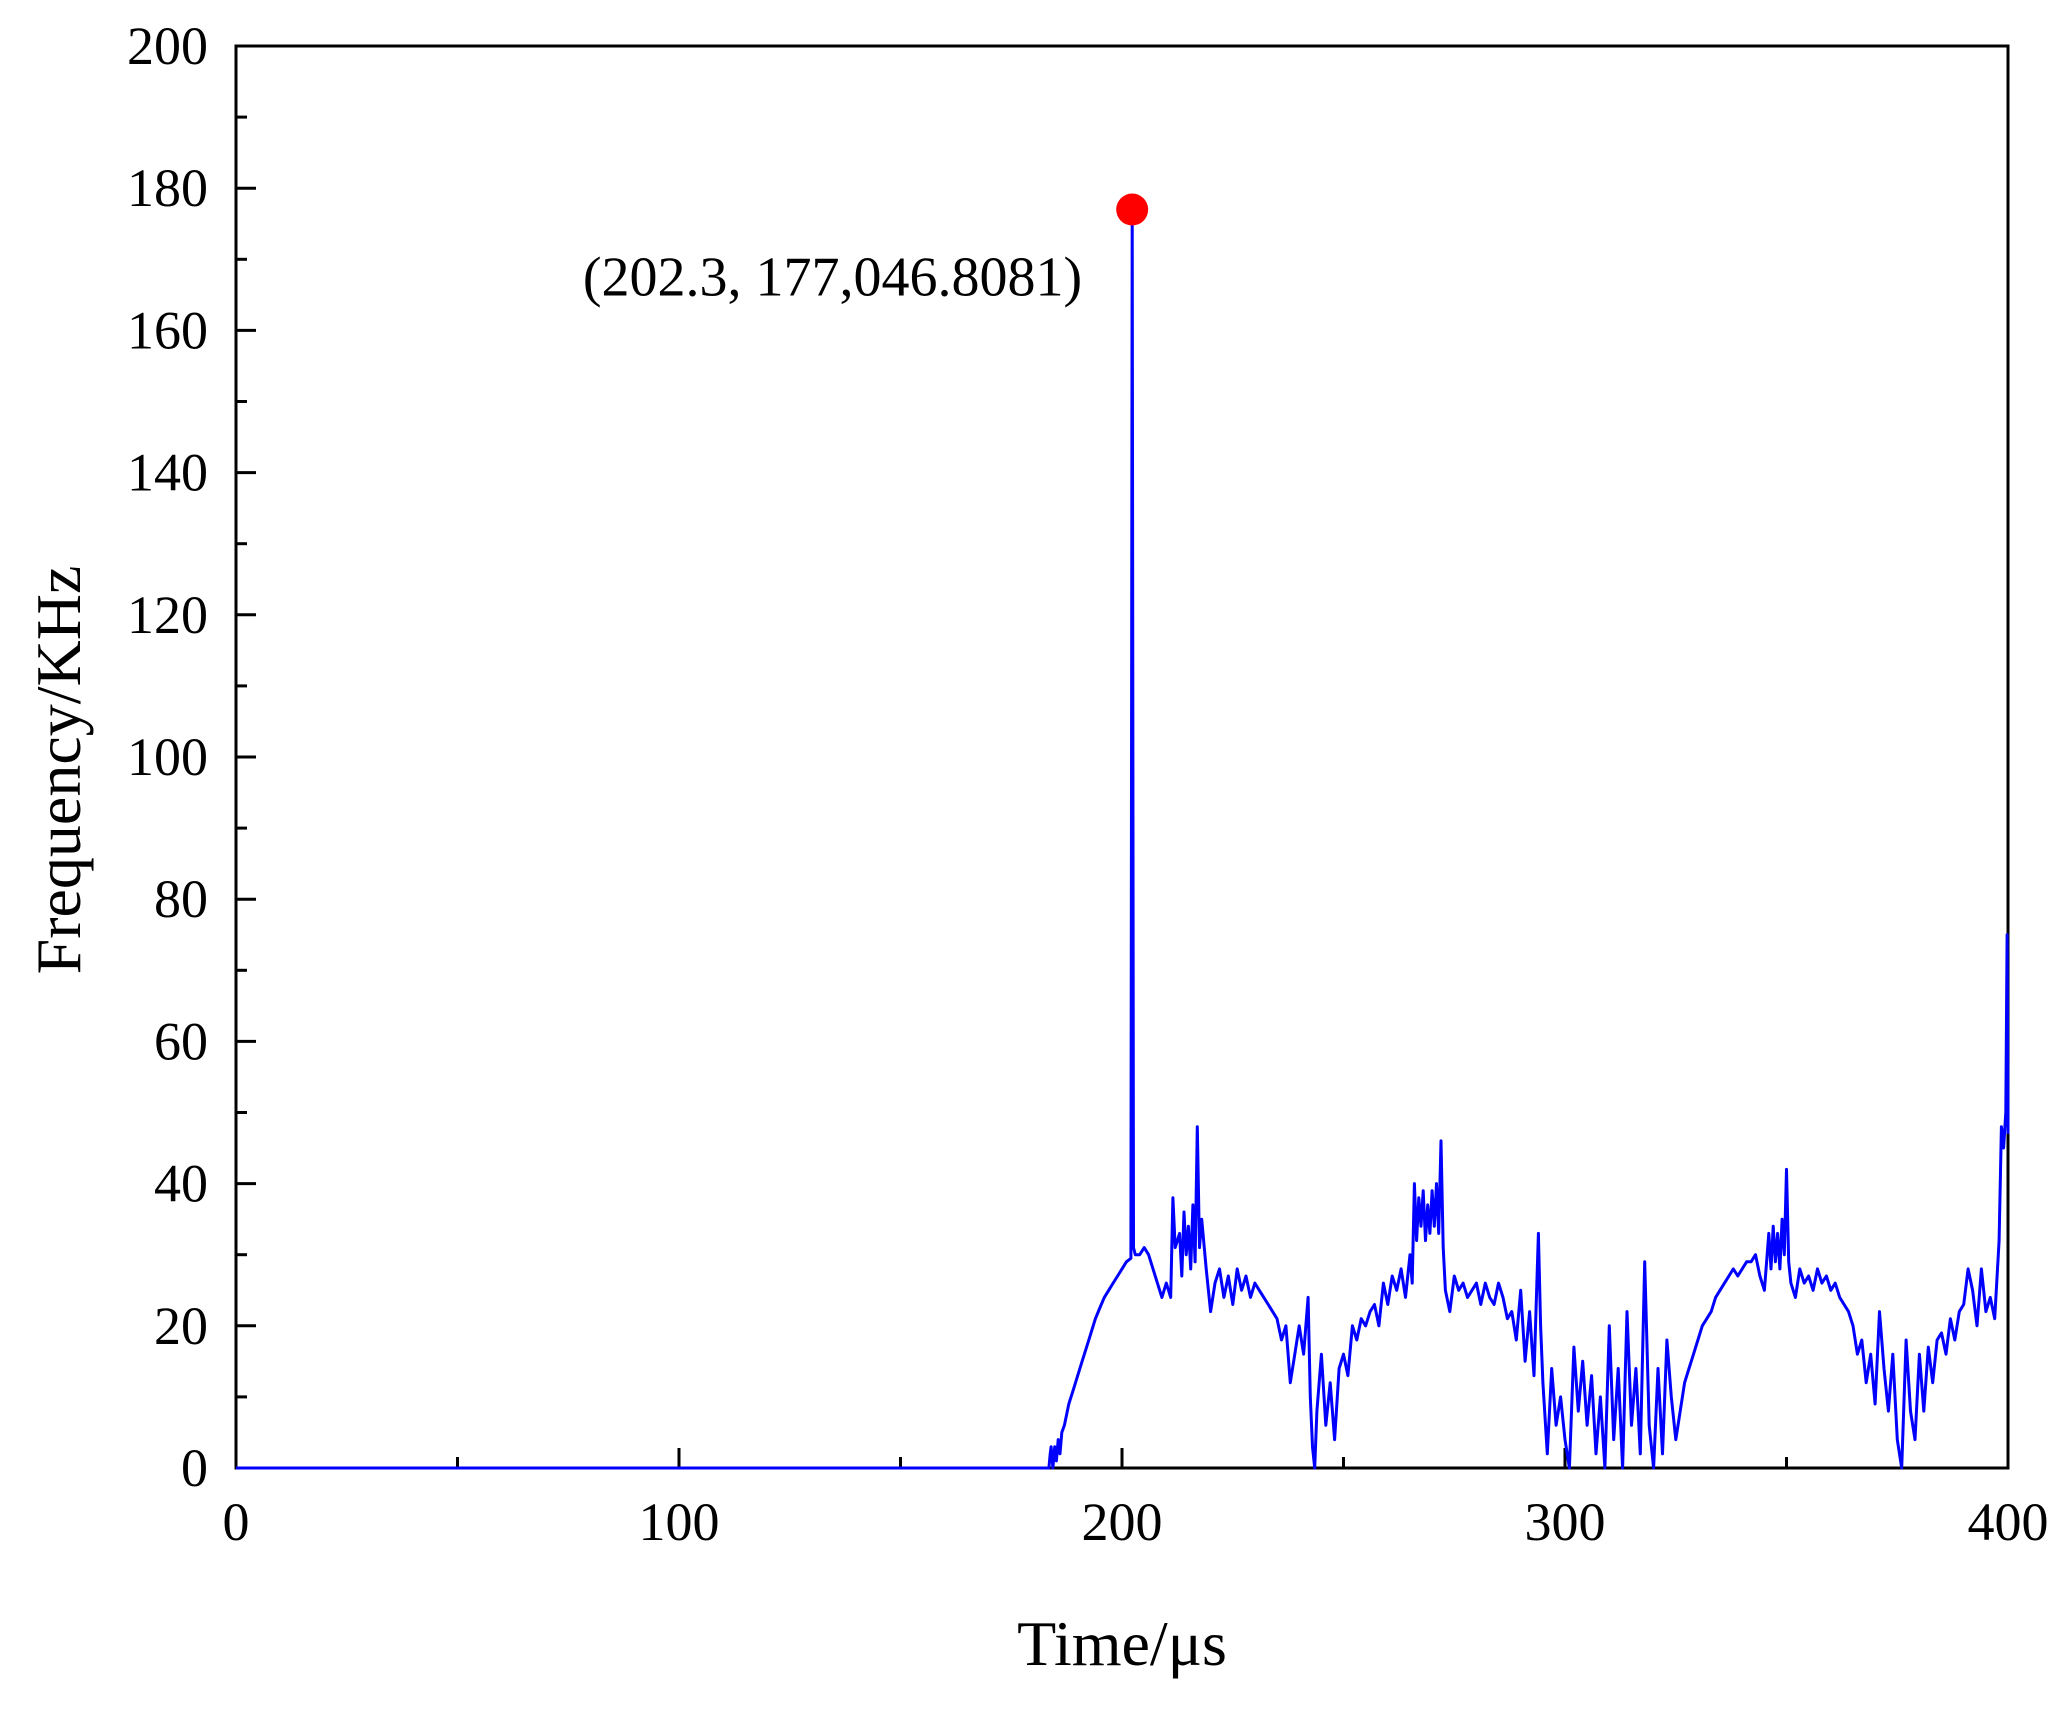  I want to click on peak-annotation-label: (202.3, 177,046.8081), so click(832, 278).